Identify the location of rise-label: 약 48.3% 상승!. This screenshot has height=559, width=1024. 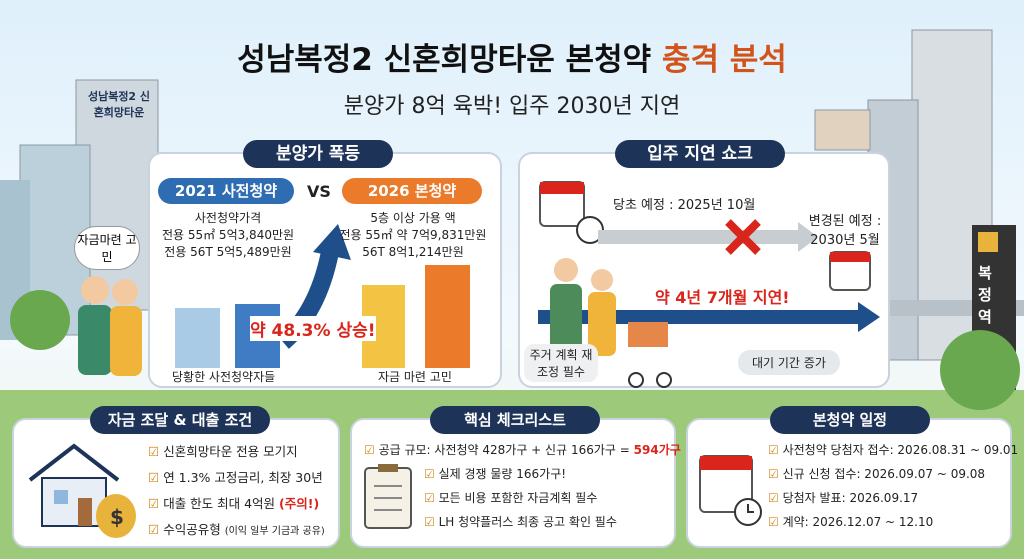
(313, 328).